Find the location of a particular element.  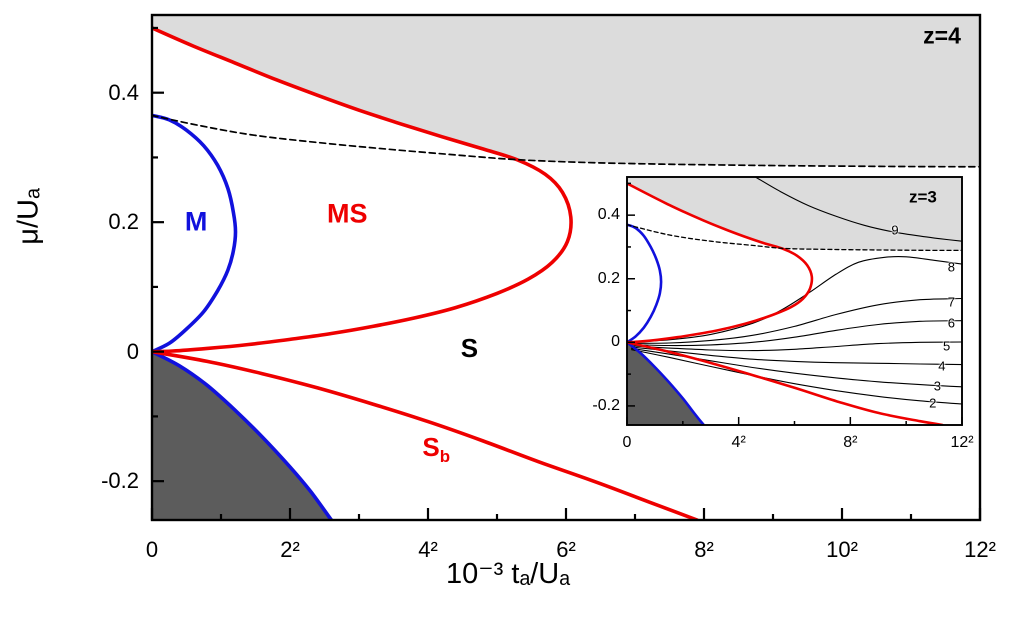

contour-label-7: 7 is located at coordinates (951, 302).